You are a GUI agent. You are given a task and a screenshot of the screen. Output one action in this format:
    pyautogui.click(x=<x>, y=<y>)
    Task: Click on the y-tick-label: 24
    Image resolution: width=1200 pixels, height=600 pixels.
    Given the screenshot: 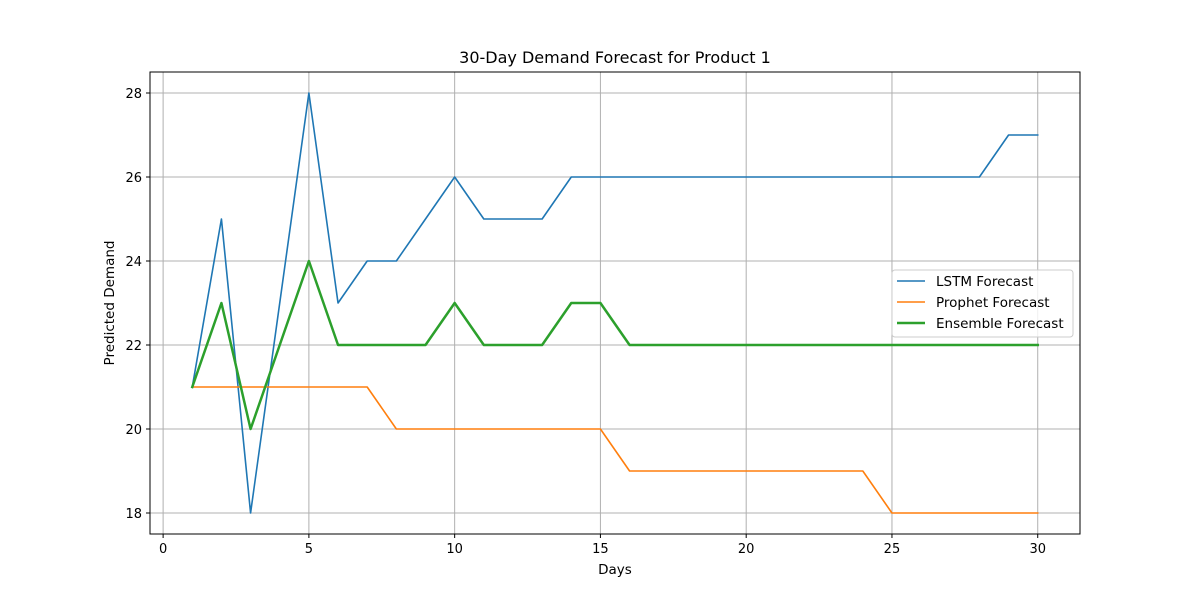 What is the action you would take?
    pyautogui.click(x=133, y=262)
    